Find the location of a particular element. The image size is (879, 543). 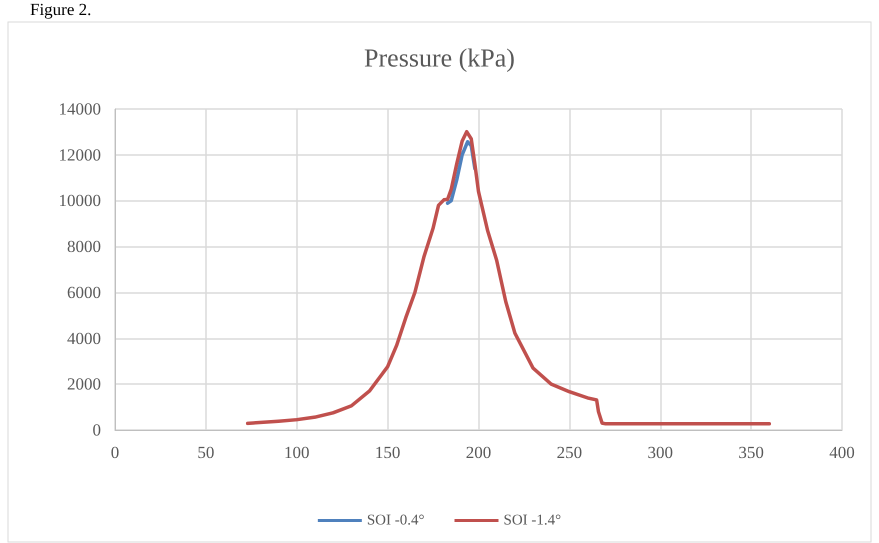

x-tick-label: 250 is located at coordinates (569, 452).